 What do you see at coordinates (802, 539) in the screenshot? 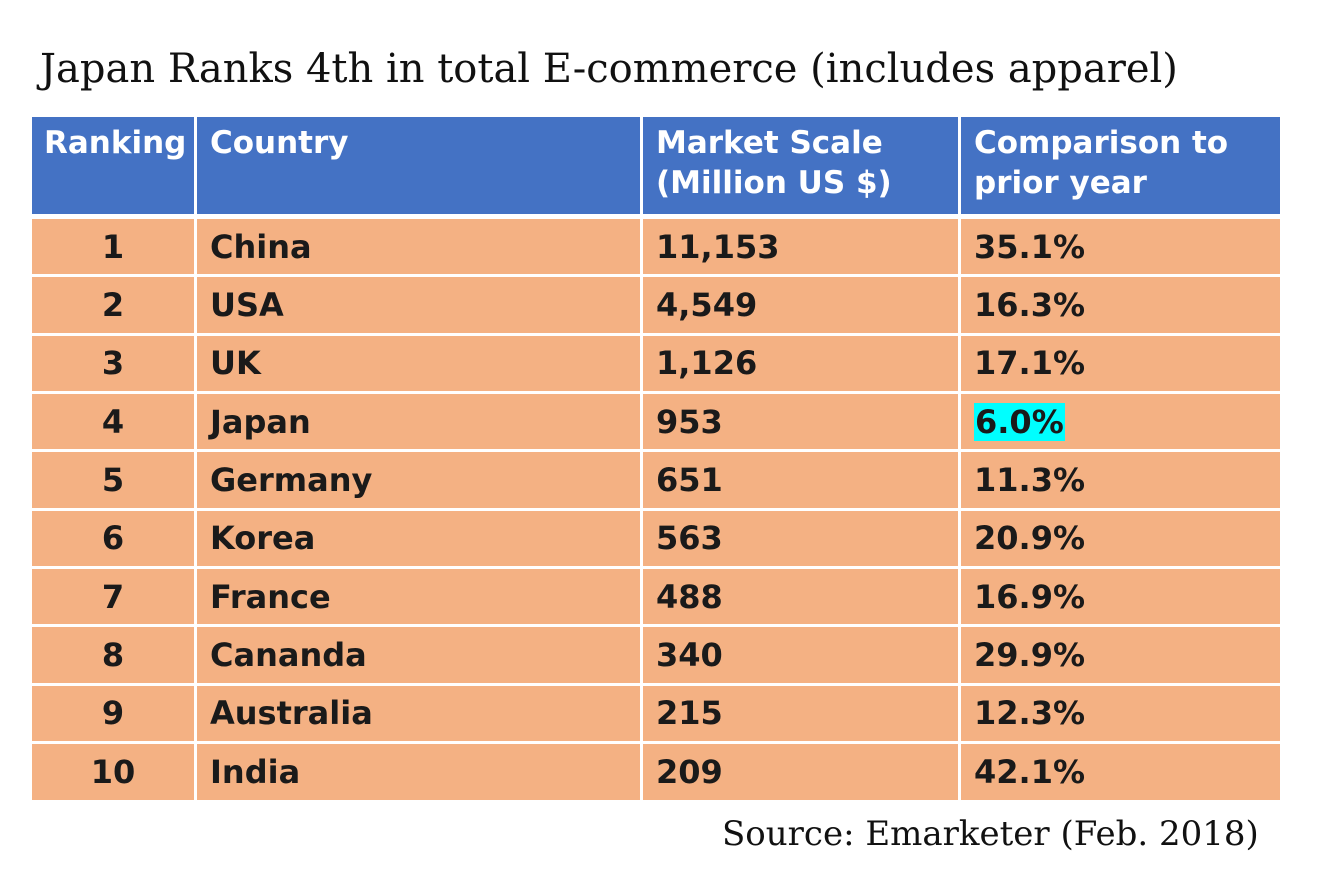
I see `cell-market-scale: 563` at bounding box center [802, 539].